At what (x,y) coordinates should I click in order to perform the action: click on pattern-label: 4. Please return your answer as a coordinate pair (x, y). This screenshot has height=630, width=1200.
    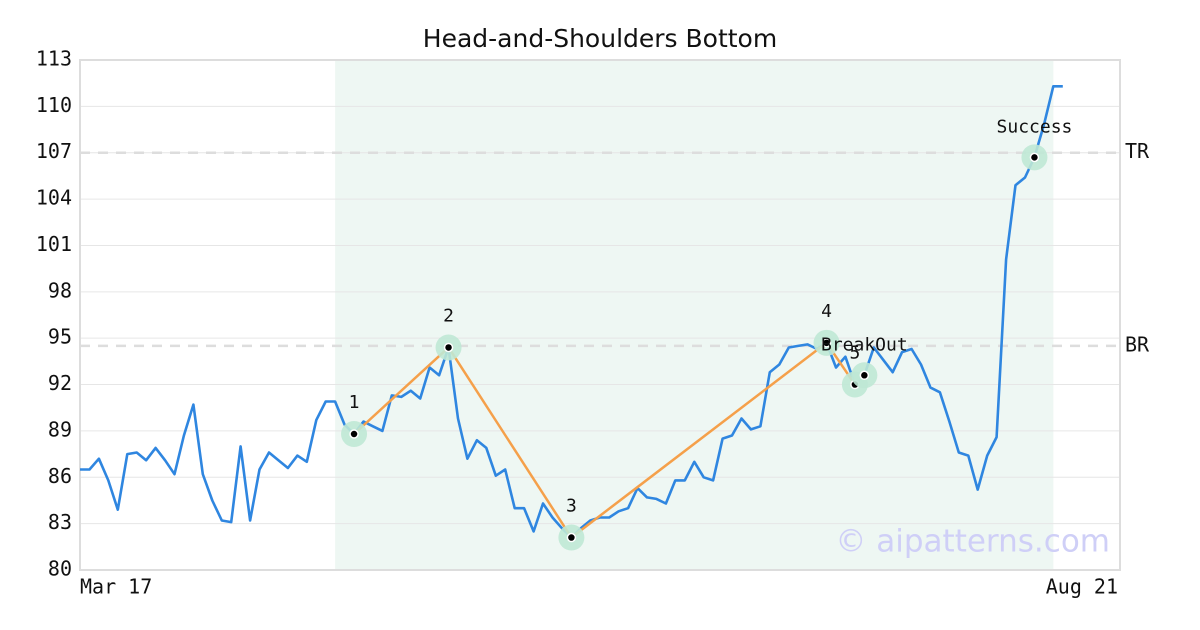
    Looking at the image, I should click on (826, 311).